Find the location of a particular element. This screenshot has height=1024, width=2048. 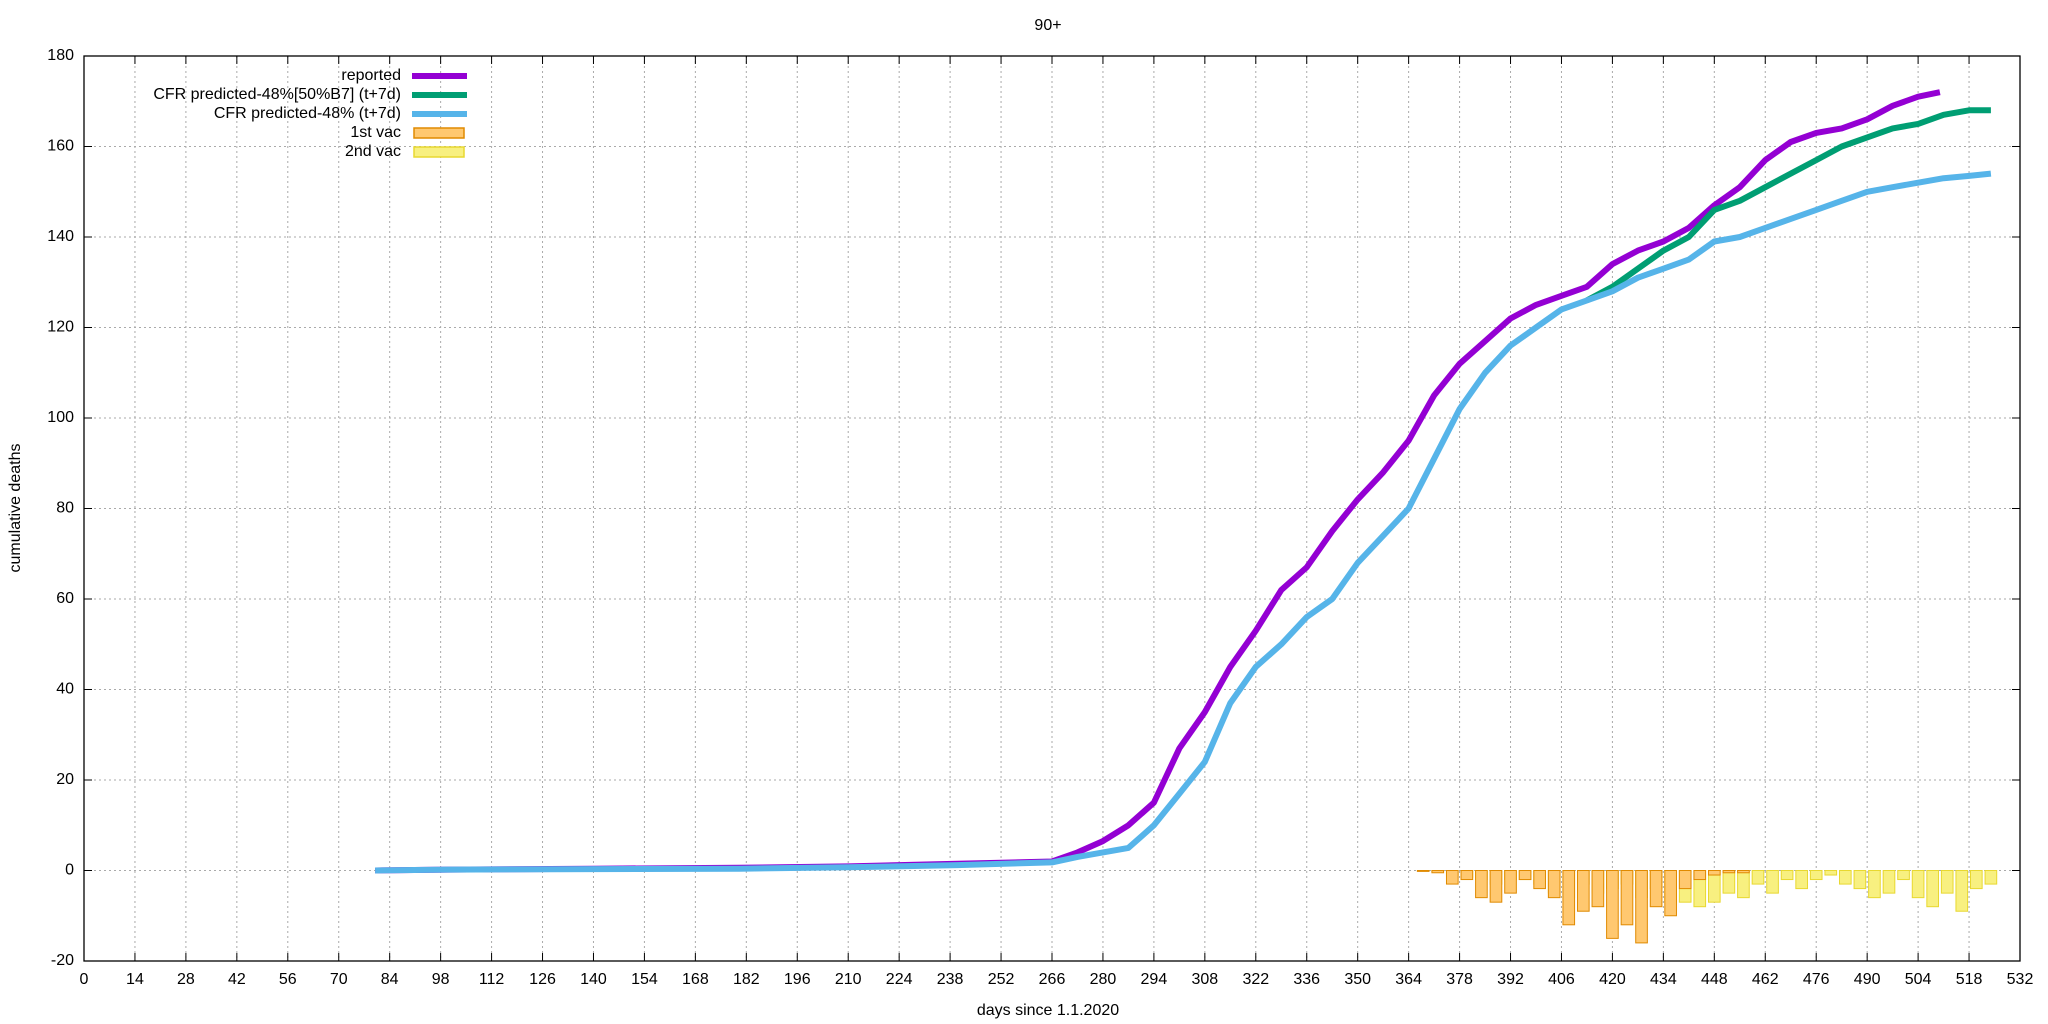

x-tick-label: 266 is located at coordinates (1052, 979).